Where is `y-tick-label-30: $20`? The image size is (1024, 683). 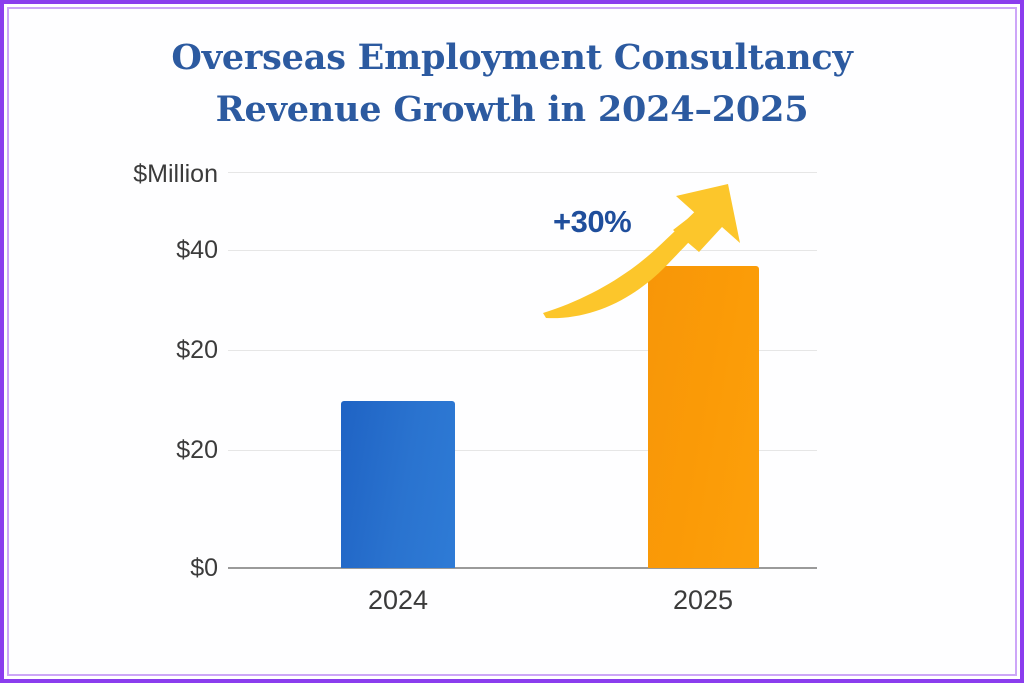
y-tick-label-30: $20 is located at coordinates (197, 350).